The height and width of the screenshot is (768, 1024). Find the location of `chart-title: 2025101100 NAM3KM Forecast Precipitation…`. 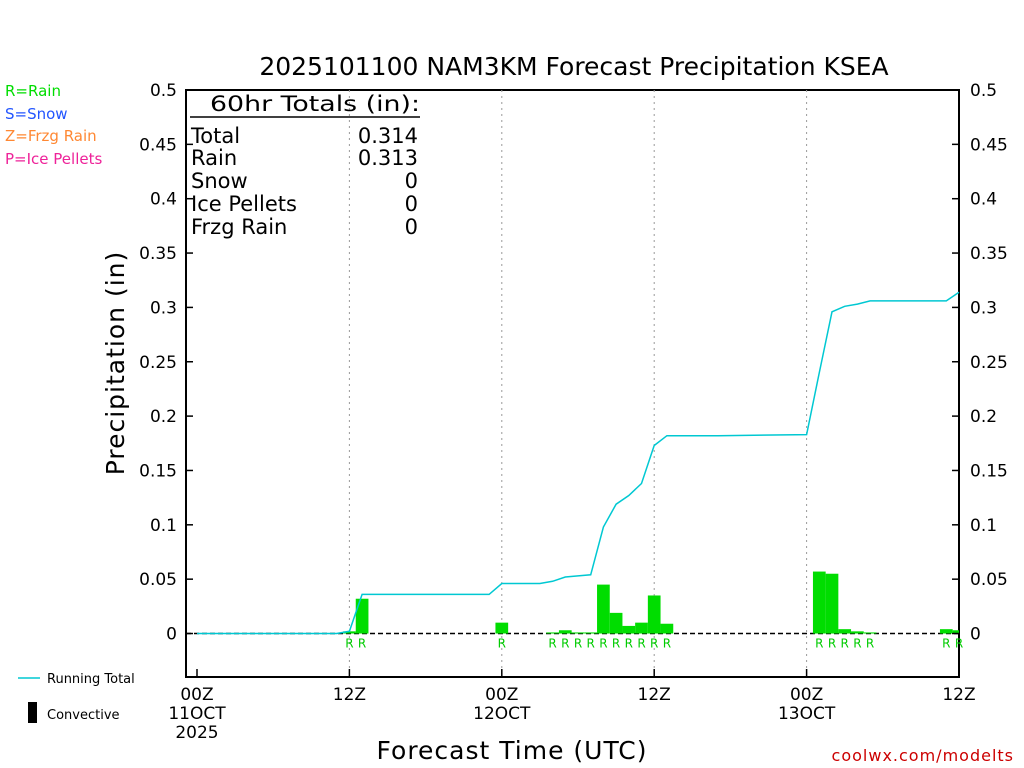

chart-title: 2025101100 NAM3KM Forecast Precipitation… is located at coordinates (573, 66).